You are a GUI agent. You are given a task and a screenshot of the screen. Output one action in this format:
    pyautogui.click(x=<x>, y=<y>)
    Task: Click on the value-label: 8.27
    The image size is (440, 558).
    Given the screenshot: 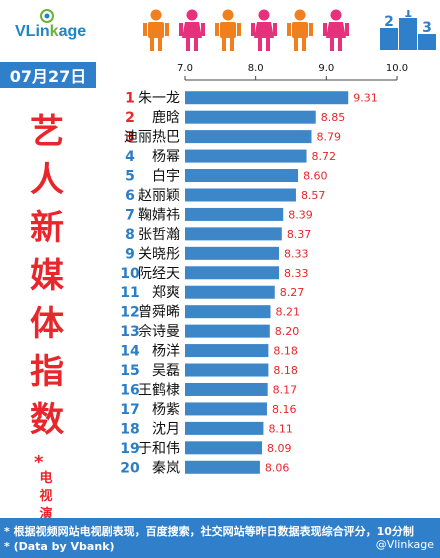 What is the action you would take?
    pyautogui.click(x=292, y=292)
    